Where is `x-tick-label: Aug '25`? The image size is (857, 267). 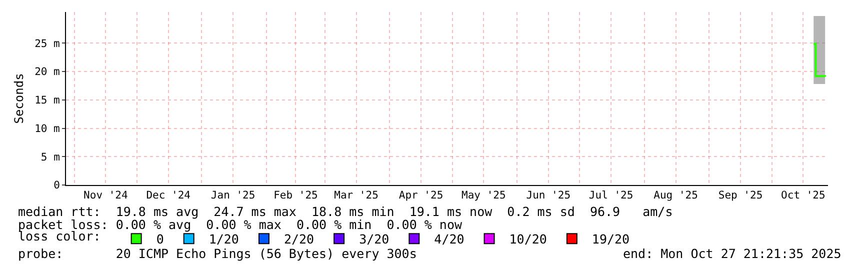
x-tick-label: Aug '25 is located at coordinates (676, 196).